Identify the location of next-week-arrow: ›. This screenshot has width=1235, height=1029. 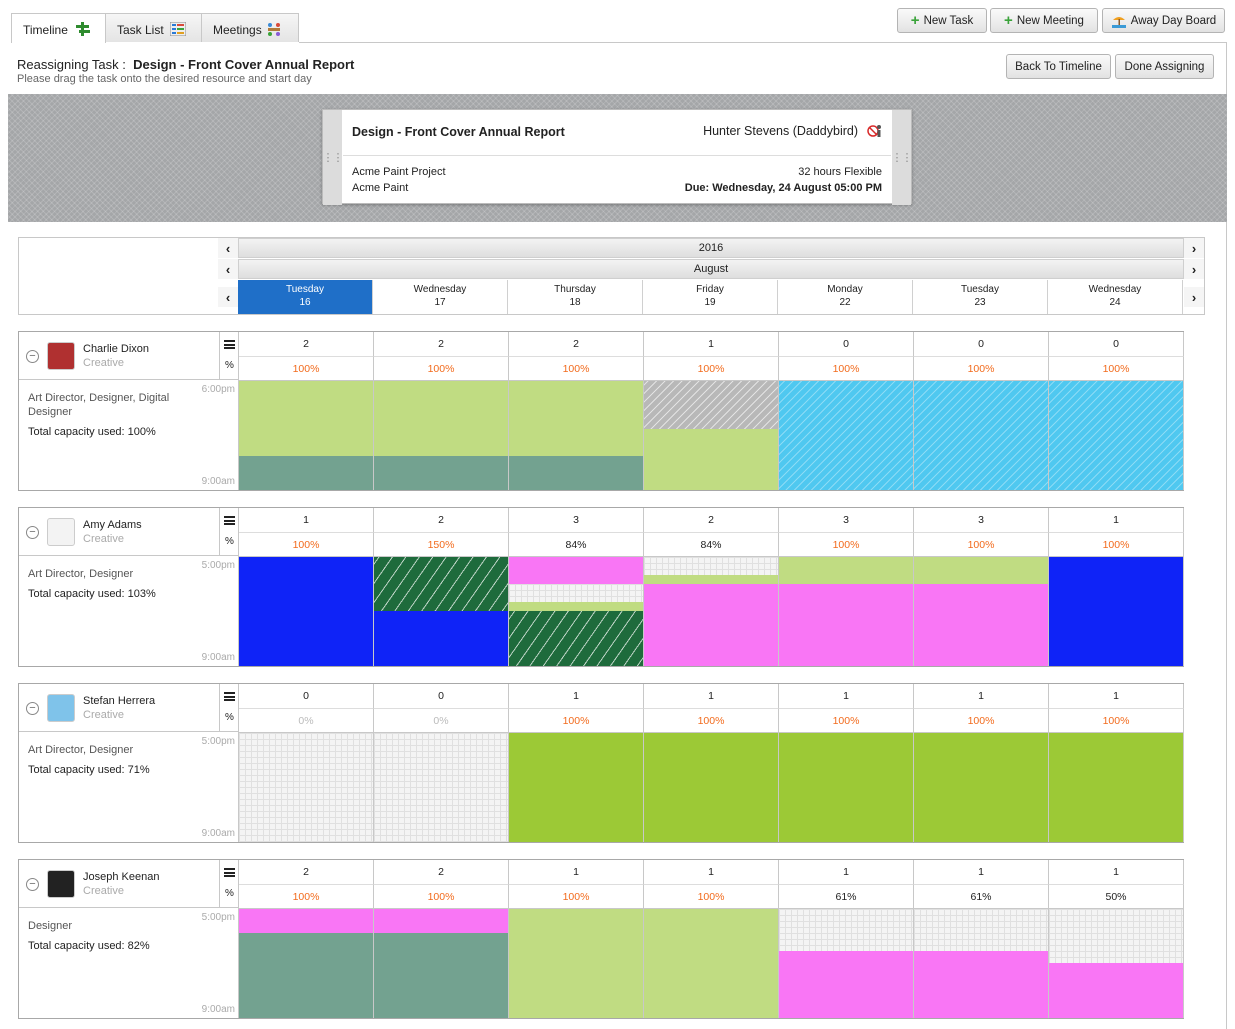
(1194, 297).